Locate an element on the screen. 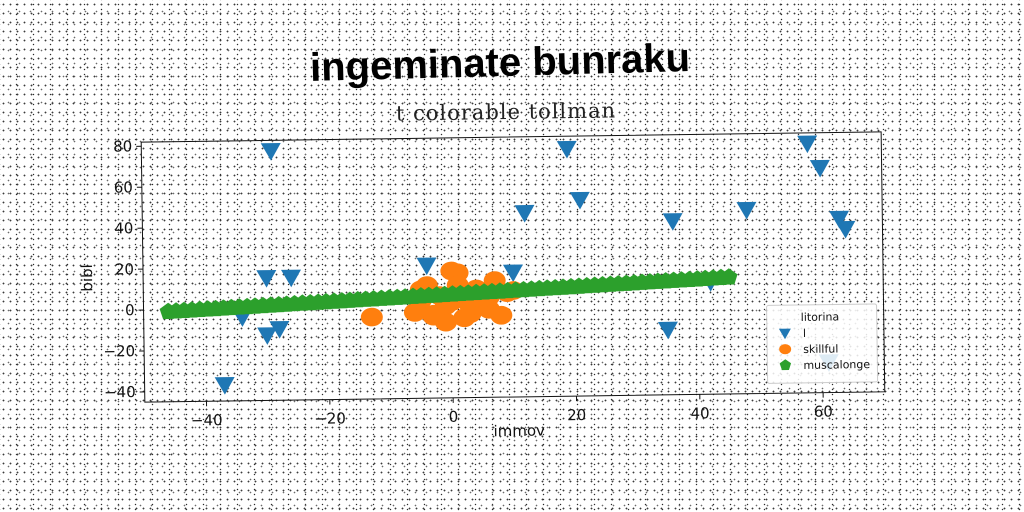 The height and width of the screenshot is (512, 1024). legend-title: litorina is located at coordinates (820, 317).